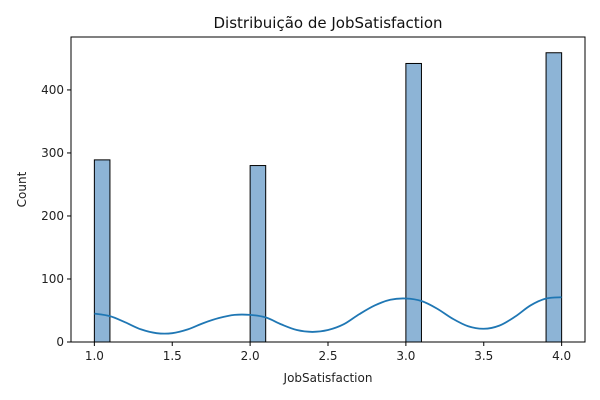 This screenshot has height=400, width=600. Describe the element at coordinates (328, 23) in the screenshot. I see `chart-title: Distribuição de JobSatisfaction` at that location.